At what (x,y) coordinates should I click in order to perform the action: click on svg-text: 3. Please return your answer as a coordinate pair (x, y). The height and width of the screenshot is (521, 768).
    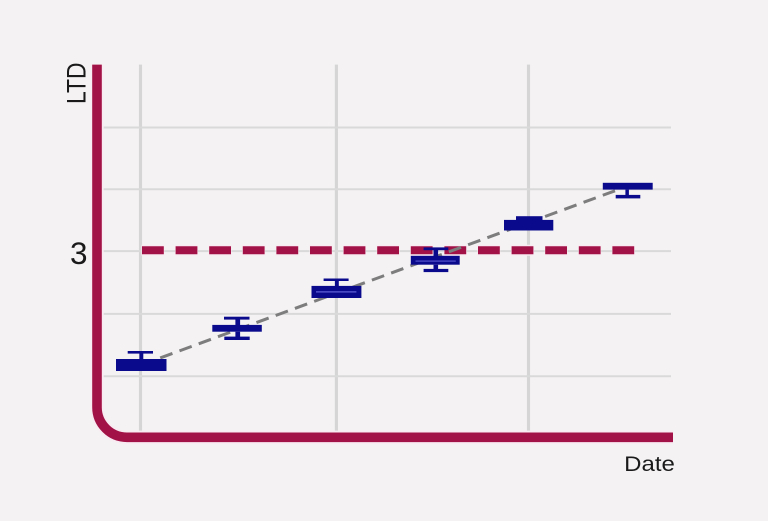
    Looking at the image, I should click on (79, 253).